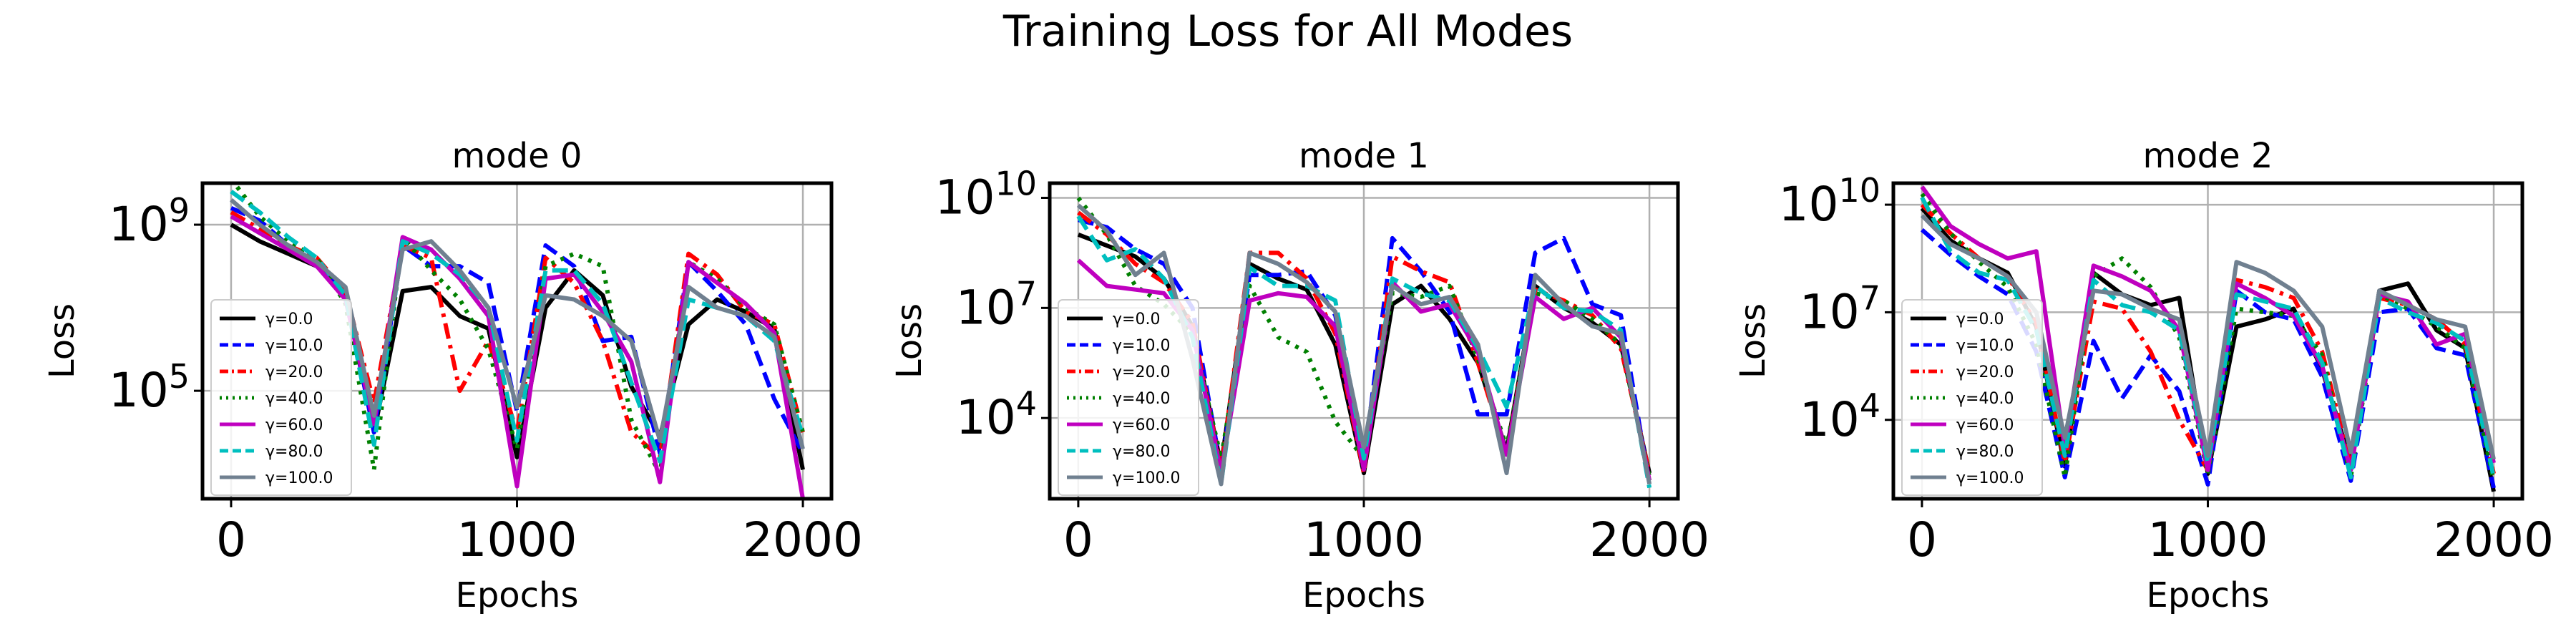 The width and height of the screenshot is (2576, 644). What do you see at coordinates (149, 221) in the screenshot?
I see `y-tick-label: 10⁹` at bounding box center [149, 221].